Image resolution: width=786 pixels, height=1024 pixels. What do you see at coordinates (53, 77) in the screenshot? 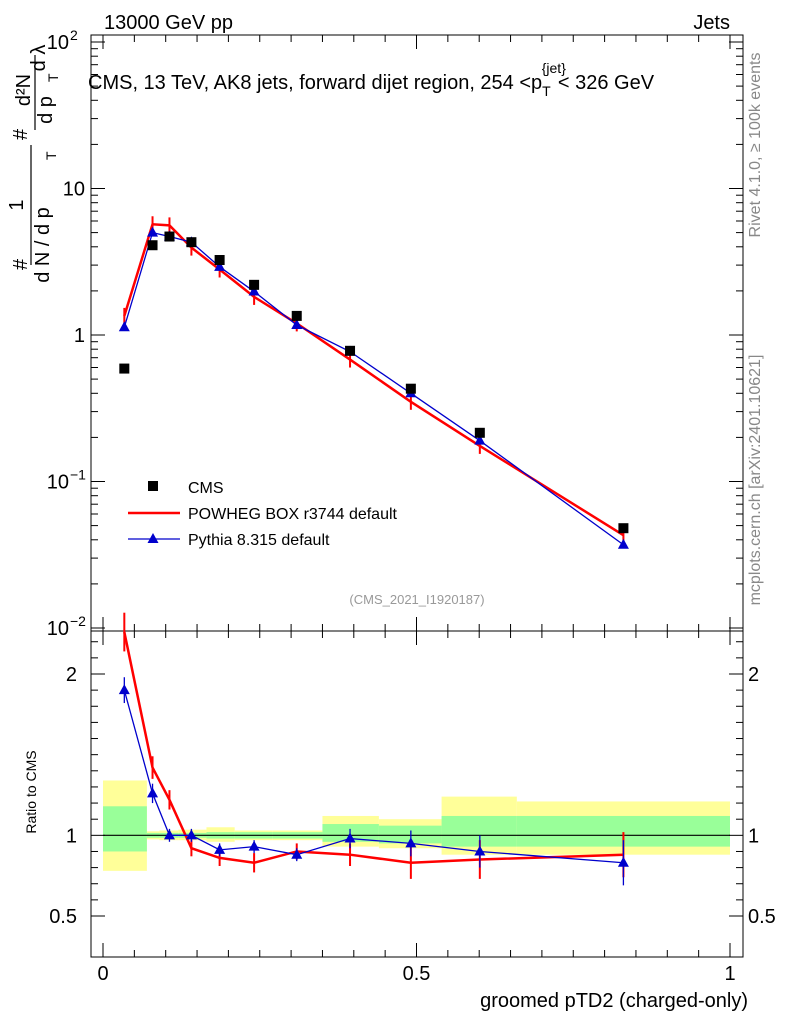
I see `y-title-sub2: T` at bounding box center [53, 77].